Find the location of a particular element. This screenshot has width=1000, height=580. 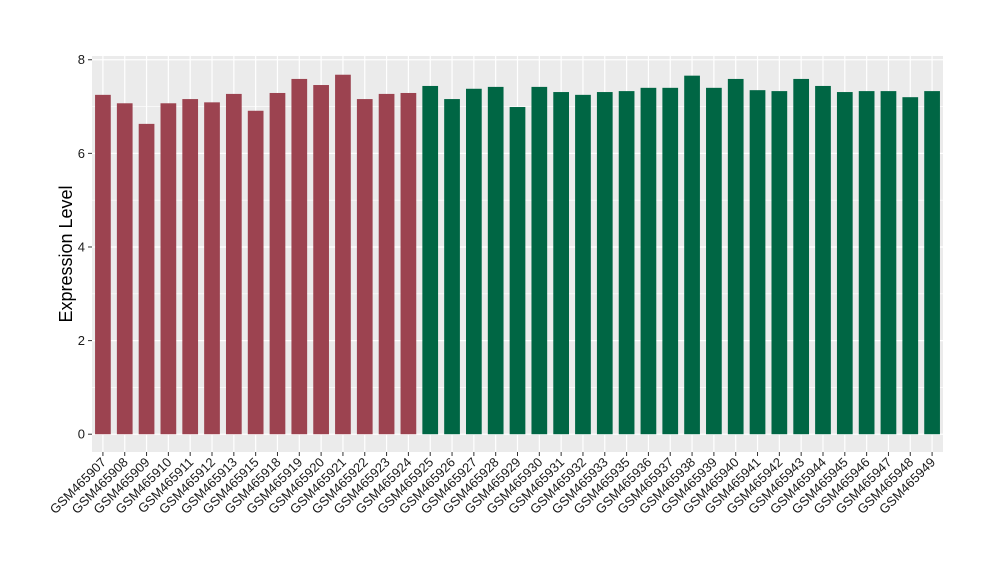

bar-GSM465927 is located at coordinates (474, 261).